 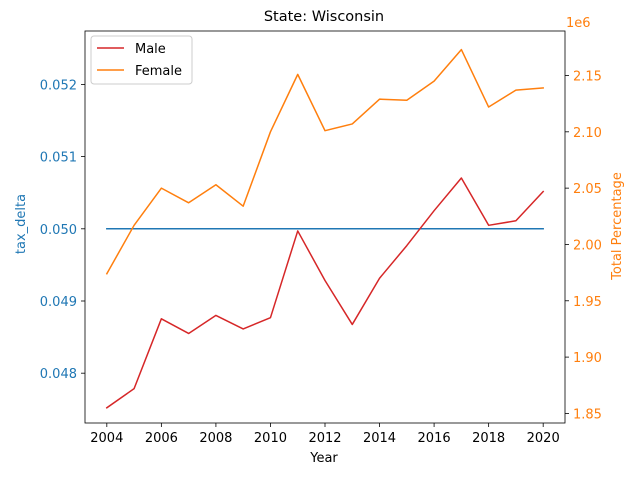 I want to click on right-y-tick-label: 1.95, so click(x=587, y=302).